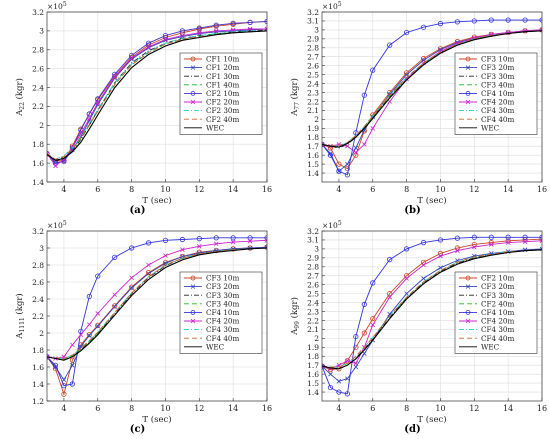 The height and width of the screenshot is (439, 550). Describe the element at coordinates (199, 408) in the screenshot. I see `x-tick-label: 12` at that location.